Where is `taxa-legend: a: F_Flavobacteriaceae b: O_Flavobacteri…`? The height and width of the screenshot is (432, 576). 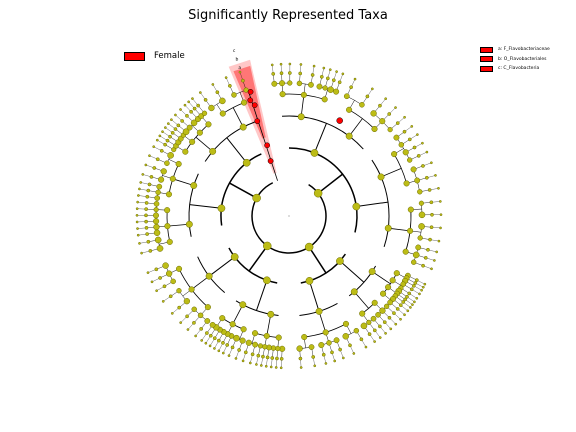
taxa-legend: a: F_Flavobacteriaceae b: O_Flavobacteri… is located at coordinates (515, 59).